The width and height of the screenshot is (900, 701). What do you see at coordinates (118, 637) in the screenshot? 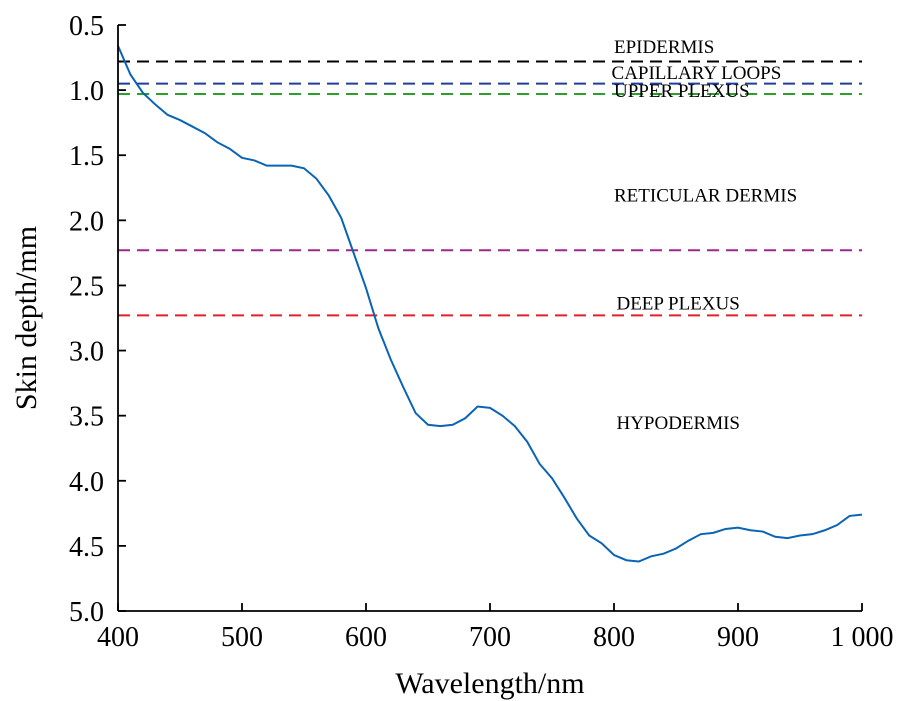
I see `x-tick-label-0: 400` at bounding box center [118, 637].